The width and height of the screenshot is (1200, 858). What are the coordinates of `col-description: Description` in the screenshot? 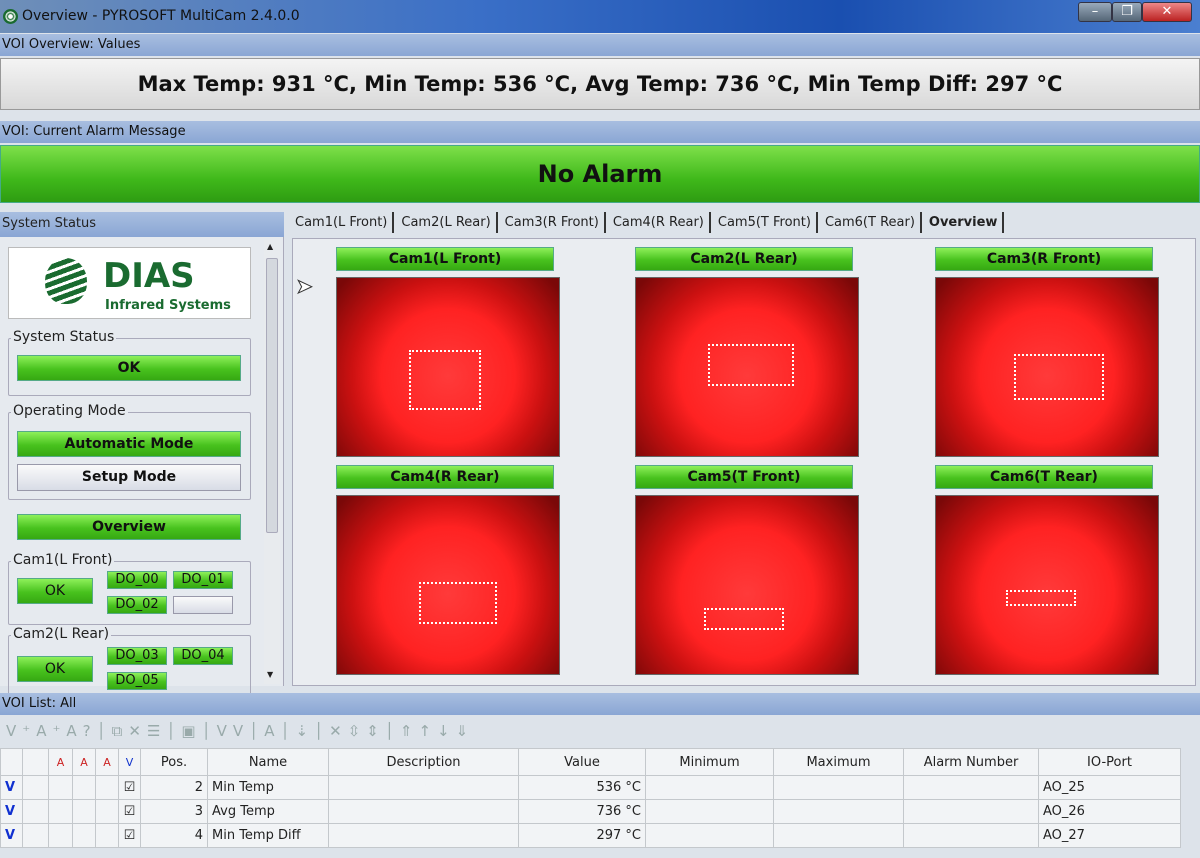 It's located at (423, 762).